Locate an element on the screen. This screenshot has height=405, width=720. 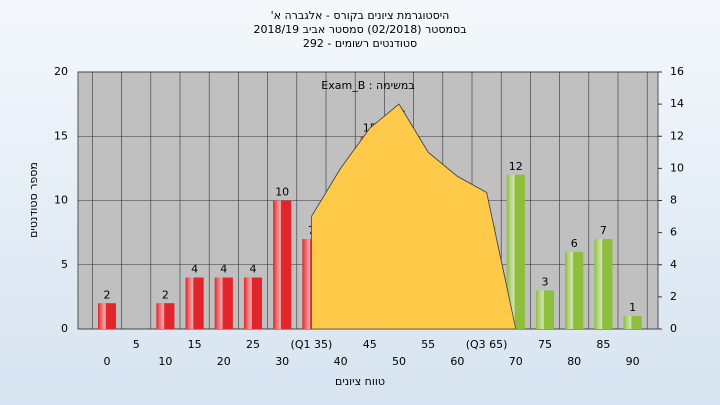
x-tick-label: 10 is located at coordinates (165, 361).